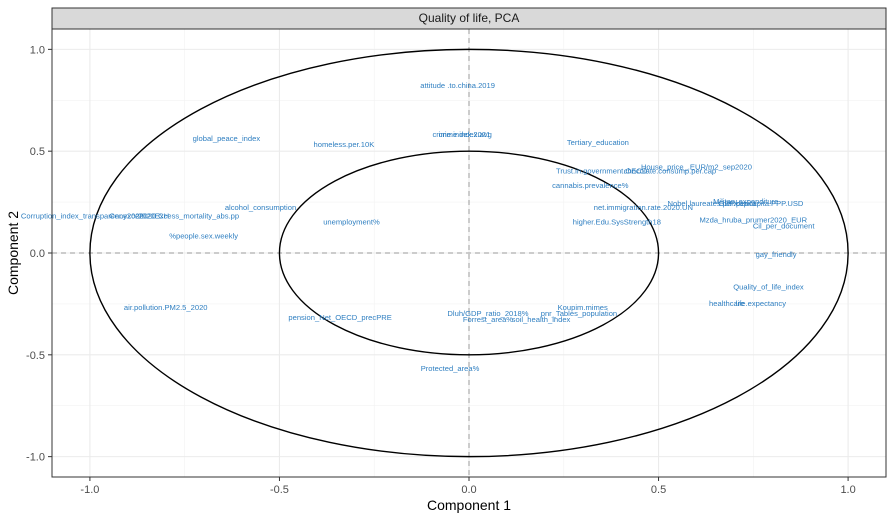 The height and width of the screenshot is (520, 893). What do you see at coordinates (643, 207) in the screenshot?
I see `variable-label: net.immigration.rate.2020.UN` at bounding box center [643, 207].